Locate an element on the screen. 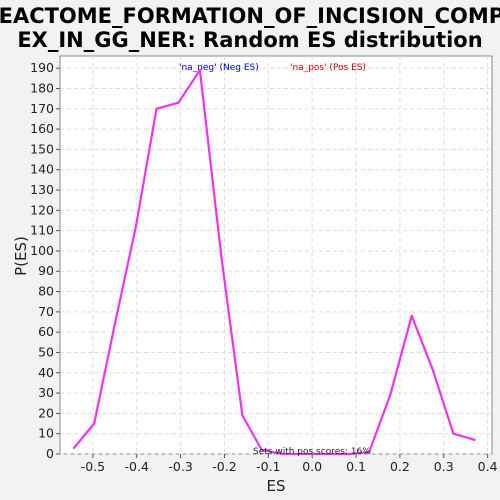  y-tick-label: 80 is located at coordinates (46, 291).